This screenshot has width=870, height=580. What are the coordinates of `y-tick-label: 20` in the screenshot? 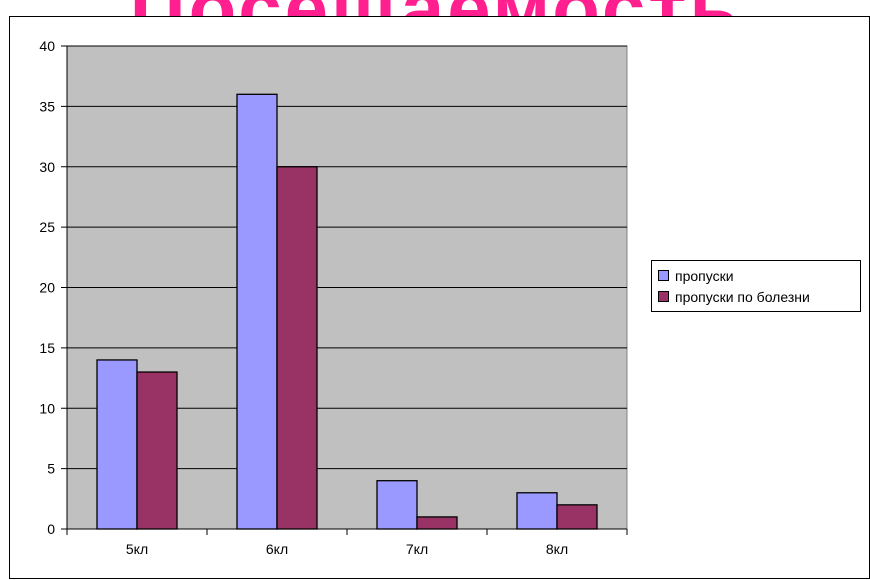 It's located at (47, 288).